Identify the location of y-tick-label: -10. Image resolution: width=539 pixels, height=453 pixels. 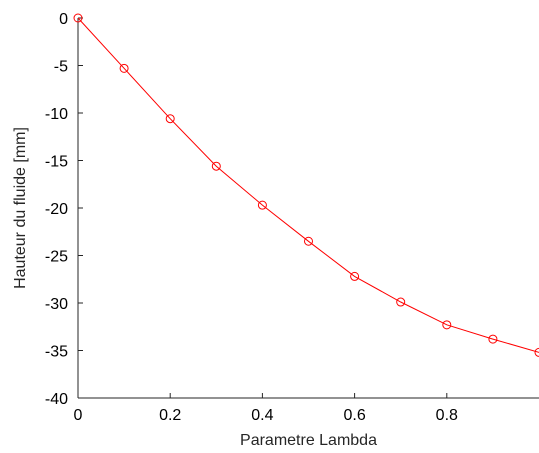
(56, 114).